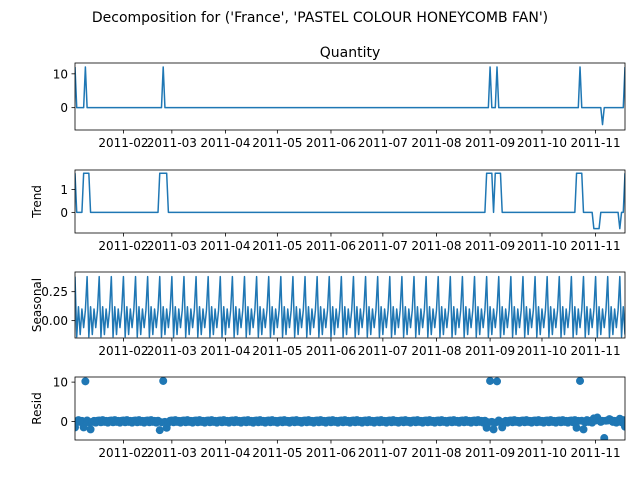 This screenshot has height=480, width=640. Describe the element at coordinates (64, 190) in the screenshot. I see `y-tick-label: 1` at that location.